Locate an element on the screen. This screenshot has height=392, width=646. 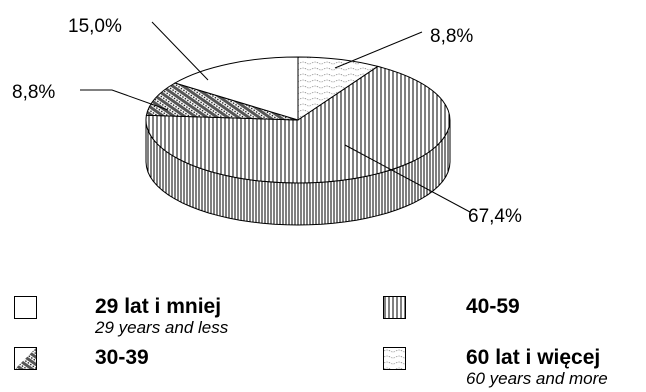
legend-sublabel: 29 years and less is located at coordinates (162, 327).